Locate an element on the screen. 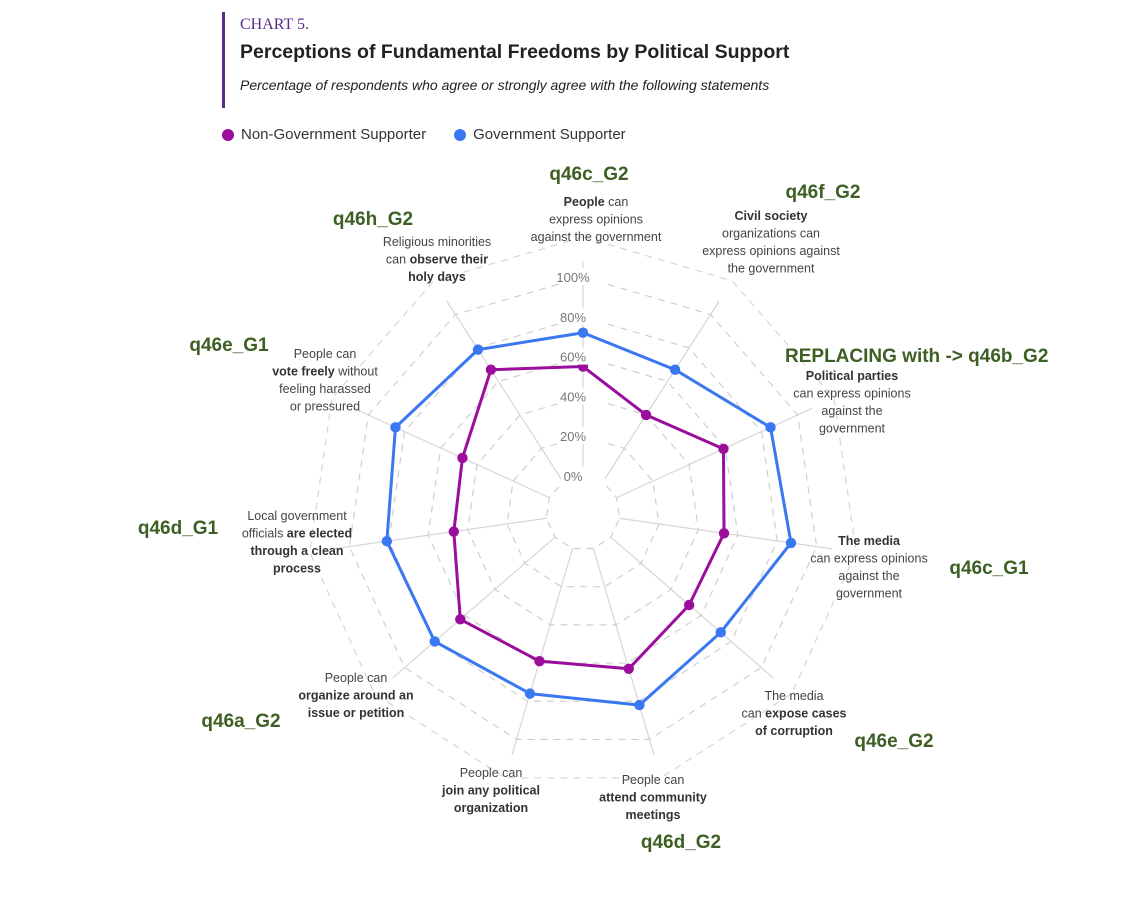 Image resolution: width=1136 pixels, height=897 pixels. chart-kicker: CHART 5. is located at coordinates (274, 24).